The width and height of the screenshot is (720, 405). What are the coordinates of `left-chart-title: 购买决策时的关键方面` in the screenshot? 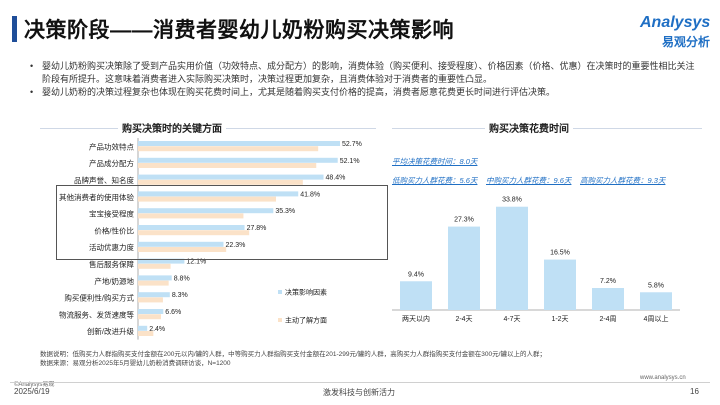 It's located at (172, 127).